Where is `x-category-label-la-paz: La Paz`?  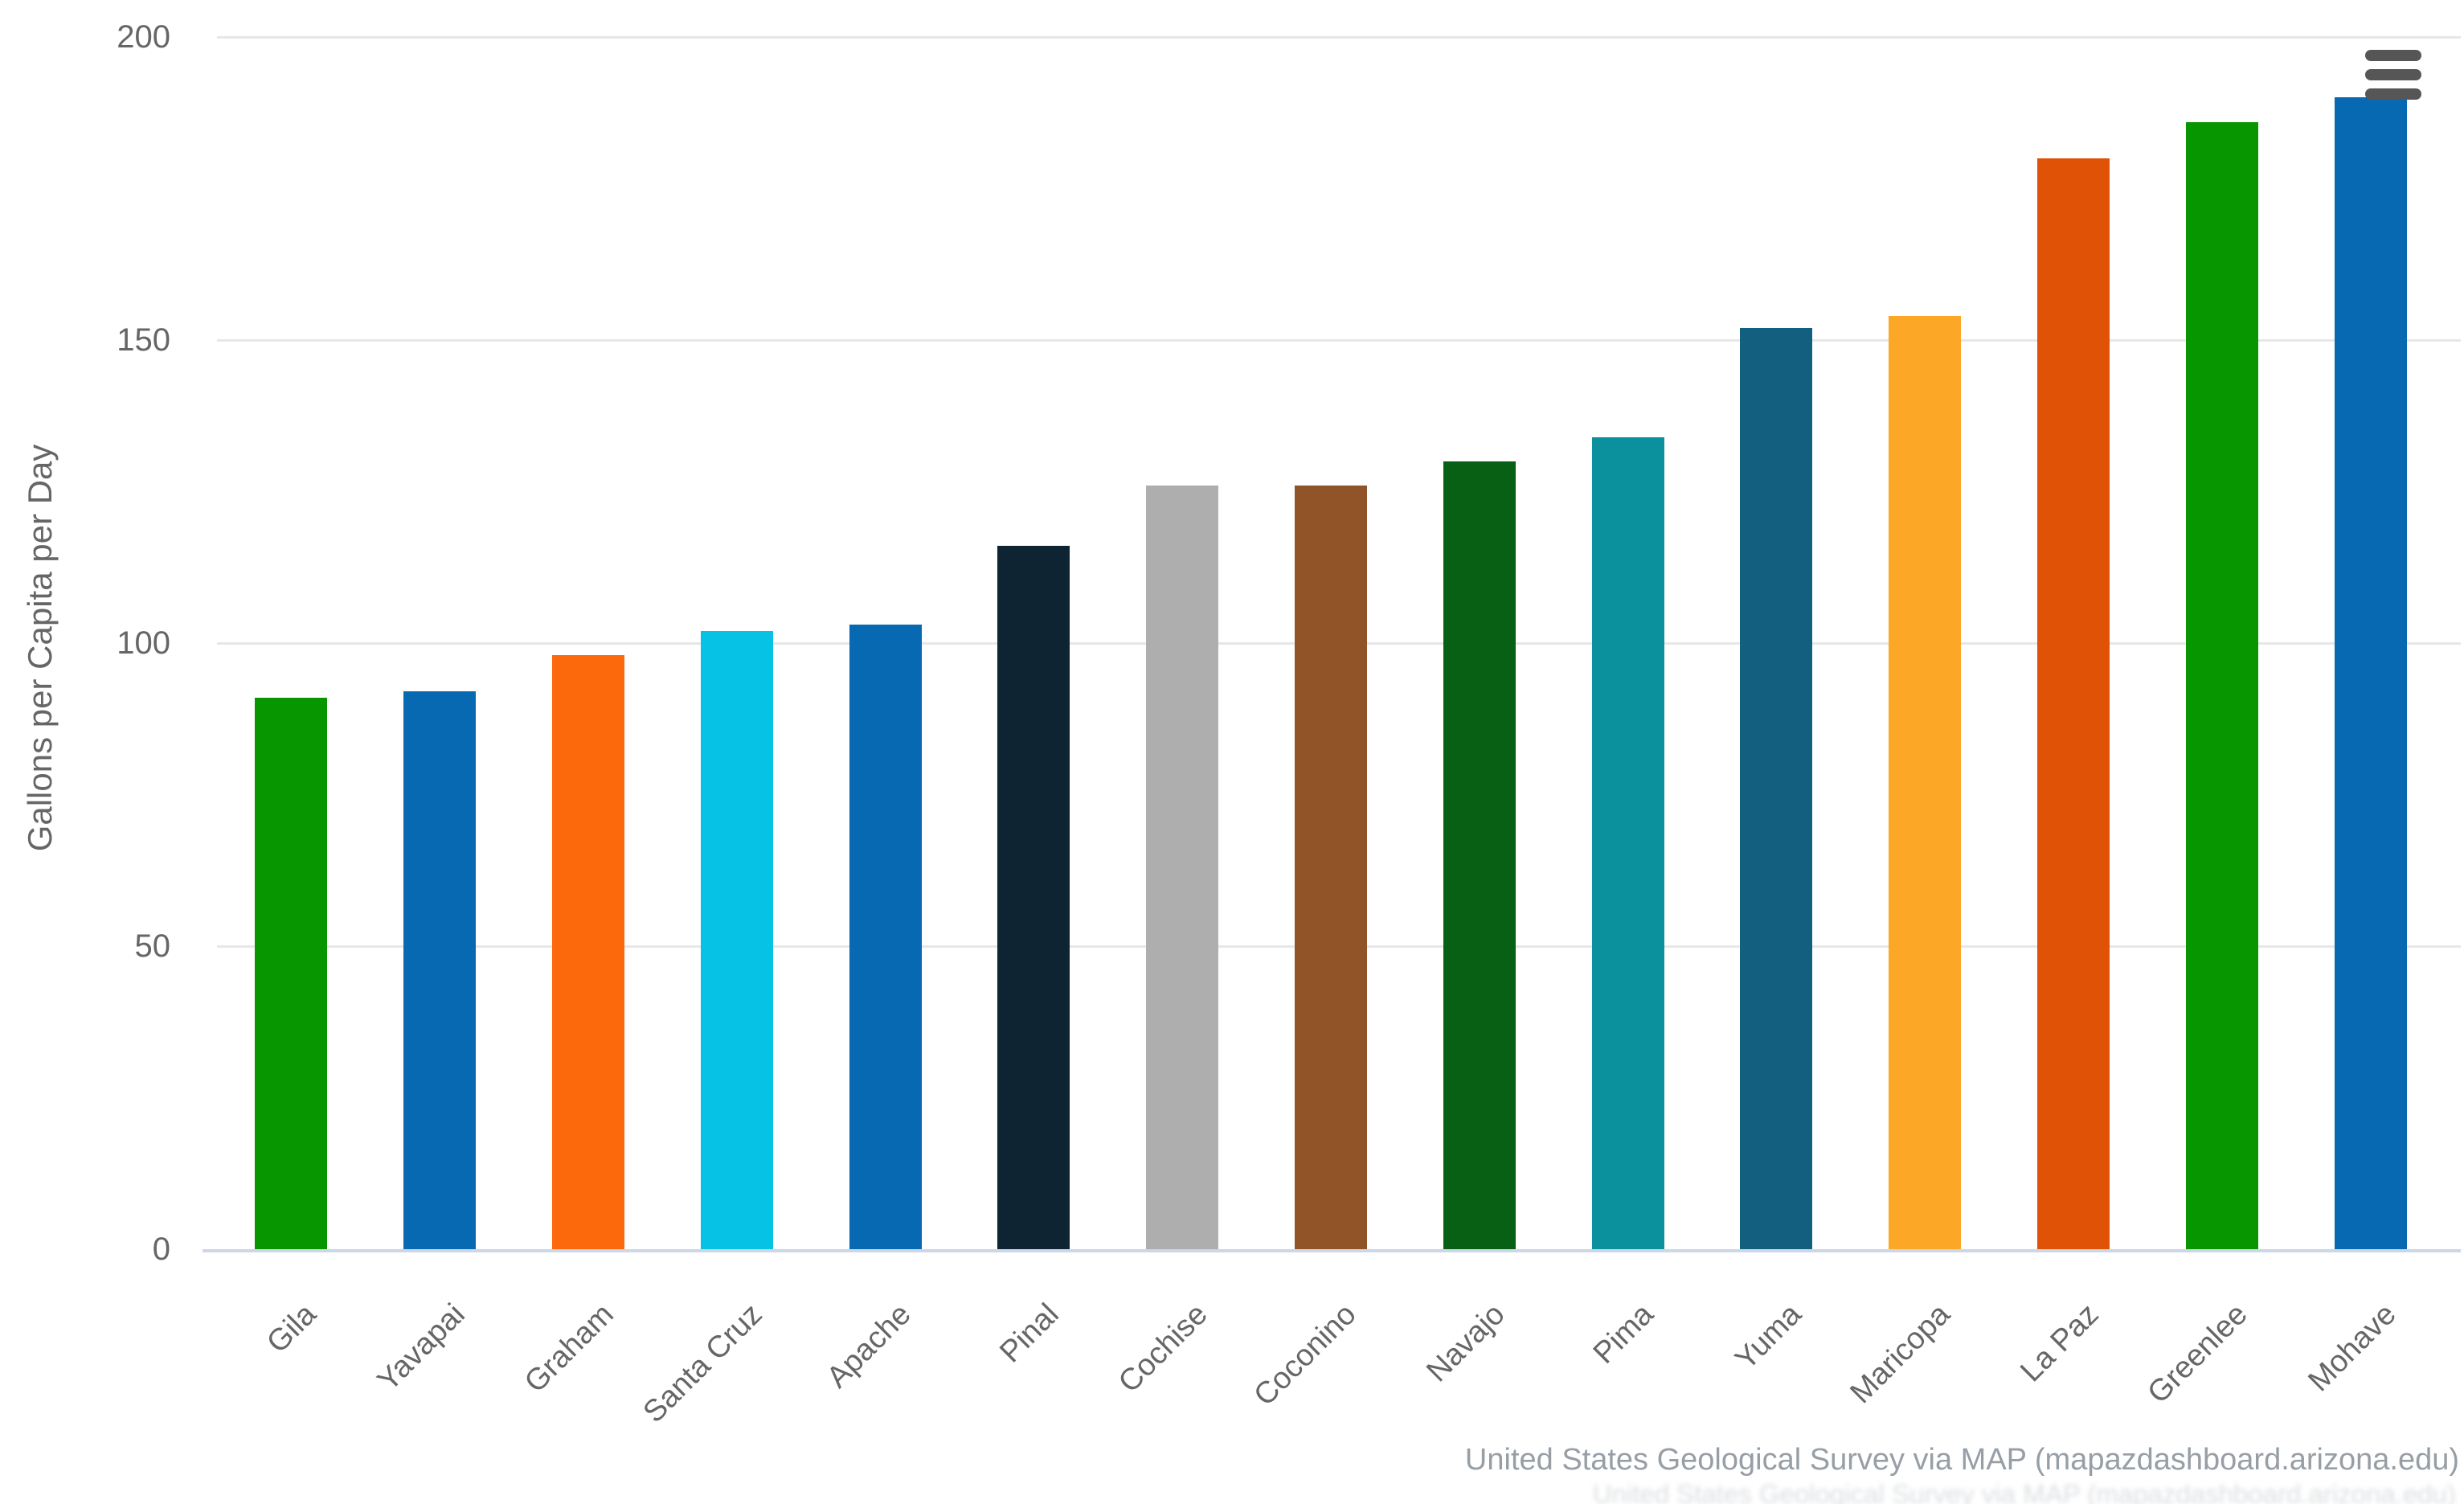
x-category-label-la-paz: La Paz is located at coordinates (2060, 1343).